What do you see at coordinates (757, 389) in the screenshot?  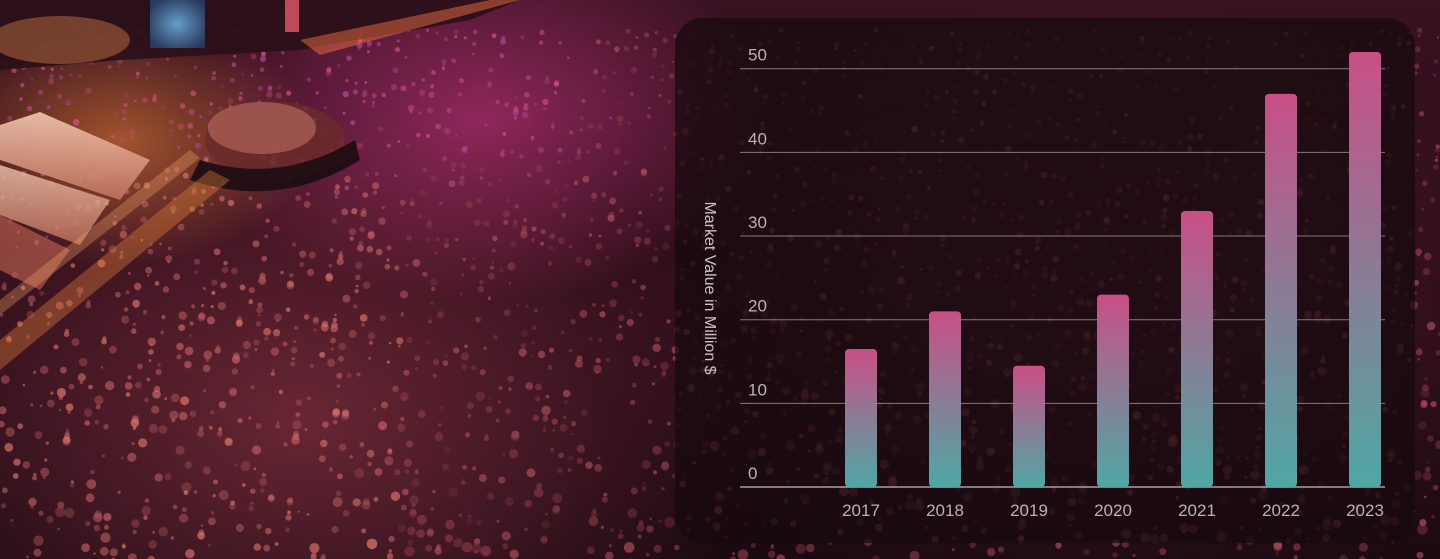 I see `y-tick-label: 10` at bounding box center [757, 389].